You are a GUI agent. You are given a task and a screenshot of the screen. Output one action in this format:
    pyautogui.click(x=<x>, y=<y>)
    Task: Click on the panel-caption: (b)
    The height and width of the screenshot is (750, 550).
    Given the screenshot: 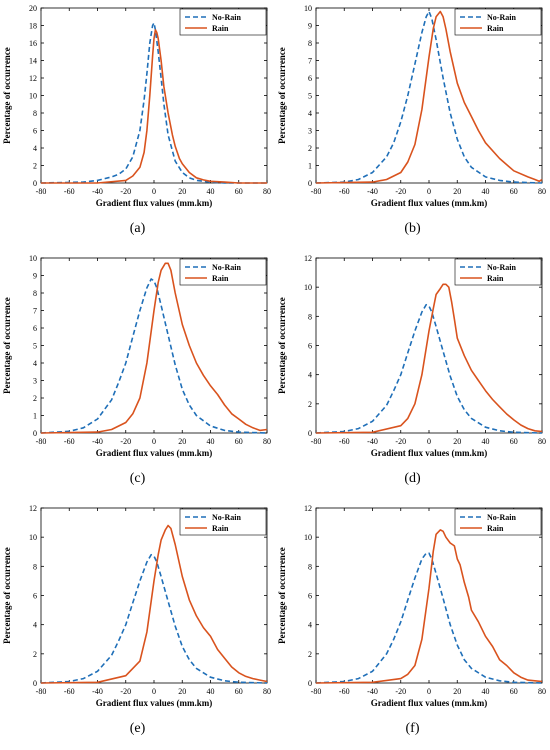 What is the action you would take?
    pyautogui.click(x=412, y=228)
    